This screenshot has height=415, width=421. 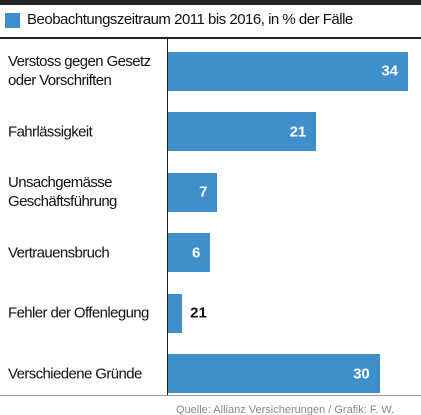 I want to click on category-label: Verschiedene Gründe, so click(x=75, y=374).